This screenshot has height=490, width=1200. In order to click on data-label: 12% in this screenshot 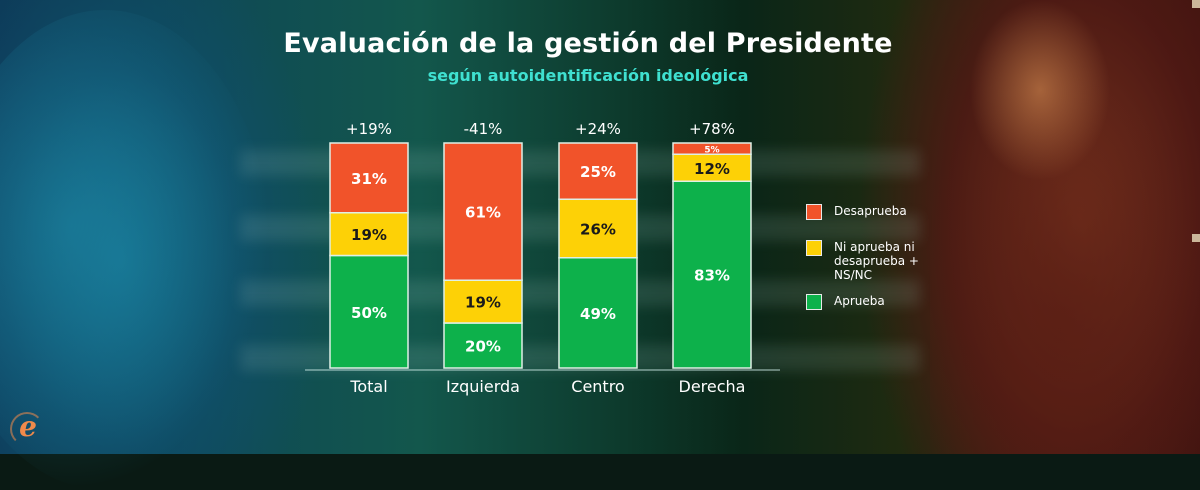, I will do `click(712, 169)`.